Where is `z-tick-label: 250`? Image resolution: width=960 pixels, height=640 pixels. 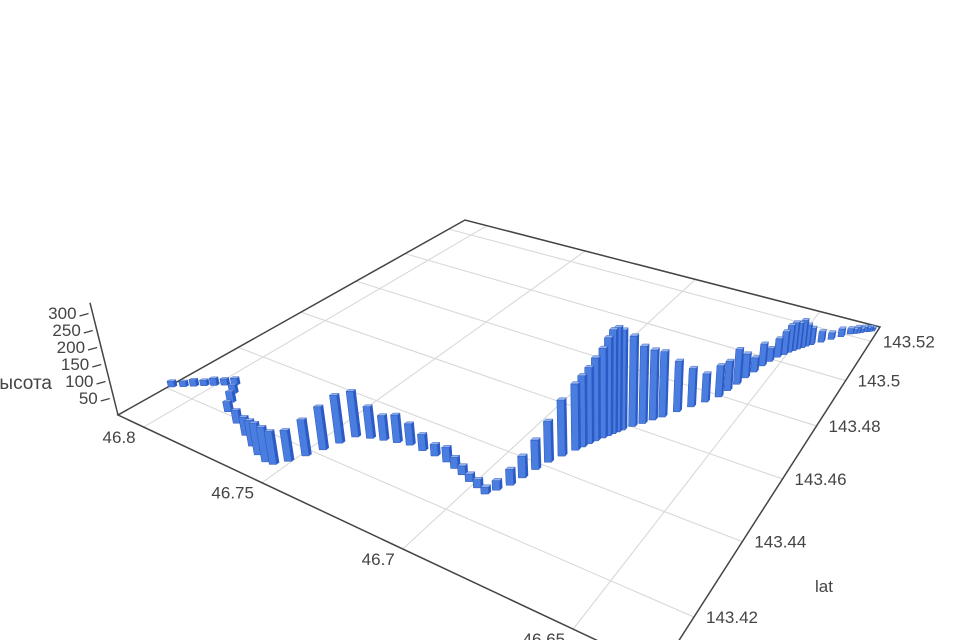
z-tick-label: 250 is located at coordinates (66, 330).